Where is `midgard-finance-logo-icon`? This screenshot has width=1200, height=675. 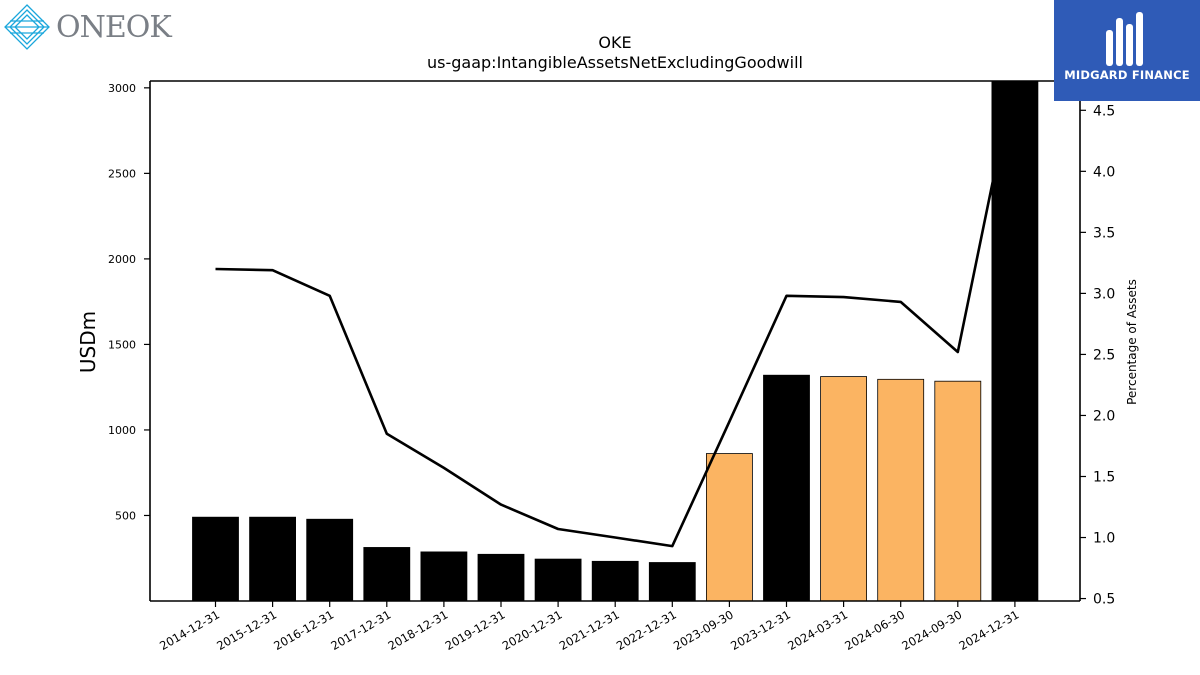 midgard-finance-logo-icon is located at coordinates (1127, 50).